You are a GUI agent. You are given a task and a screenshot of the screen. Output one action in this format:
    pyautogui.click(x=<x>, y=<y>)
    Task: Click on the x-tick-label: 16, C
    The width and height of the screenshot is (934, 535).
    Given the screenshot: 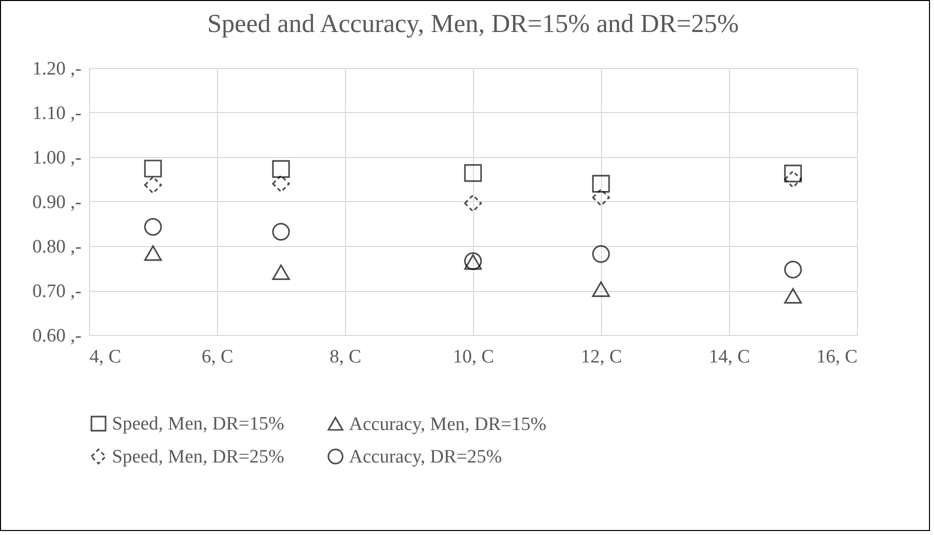 What is the action you would take?
    pyautogui.click(x=837, y=357)
    